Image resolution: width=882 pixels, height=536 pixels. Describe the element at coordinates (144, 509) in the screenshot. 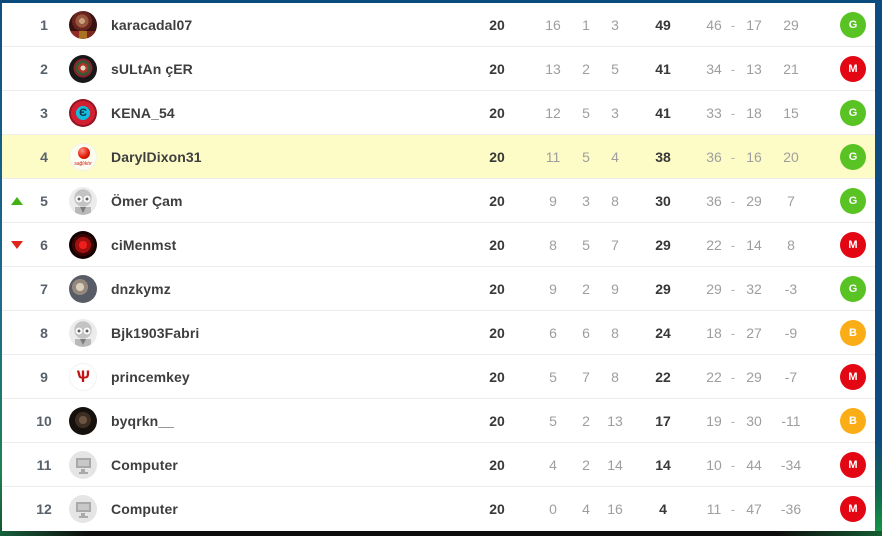

I see `player-name: Computer` at that location.